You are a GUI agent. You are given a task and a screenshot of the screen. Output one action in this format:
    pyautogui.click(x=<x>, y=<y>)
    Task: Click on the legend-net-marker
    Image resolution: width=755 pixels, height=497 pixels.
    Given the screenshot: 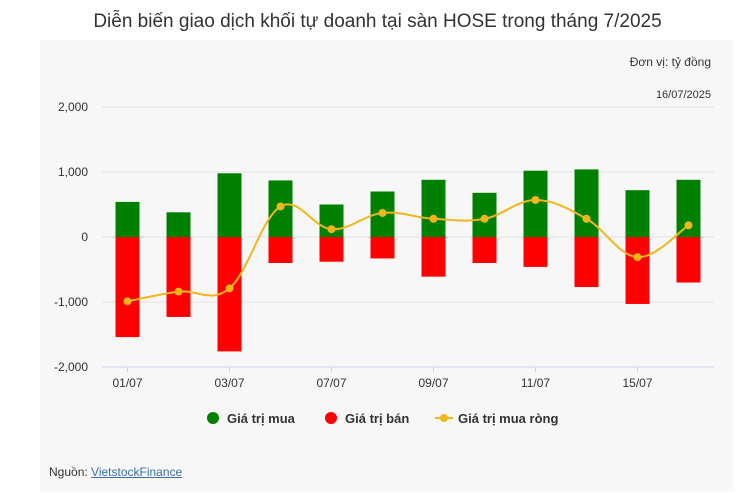 What is the action you would take?
    pyautogui.click(x=444, y=418)
    